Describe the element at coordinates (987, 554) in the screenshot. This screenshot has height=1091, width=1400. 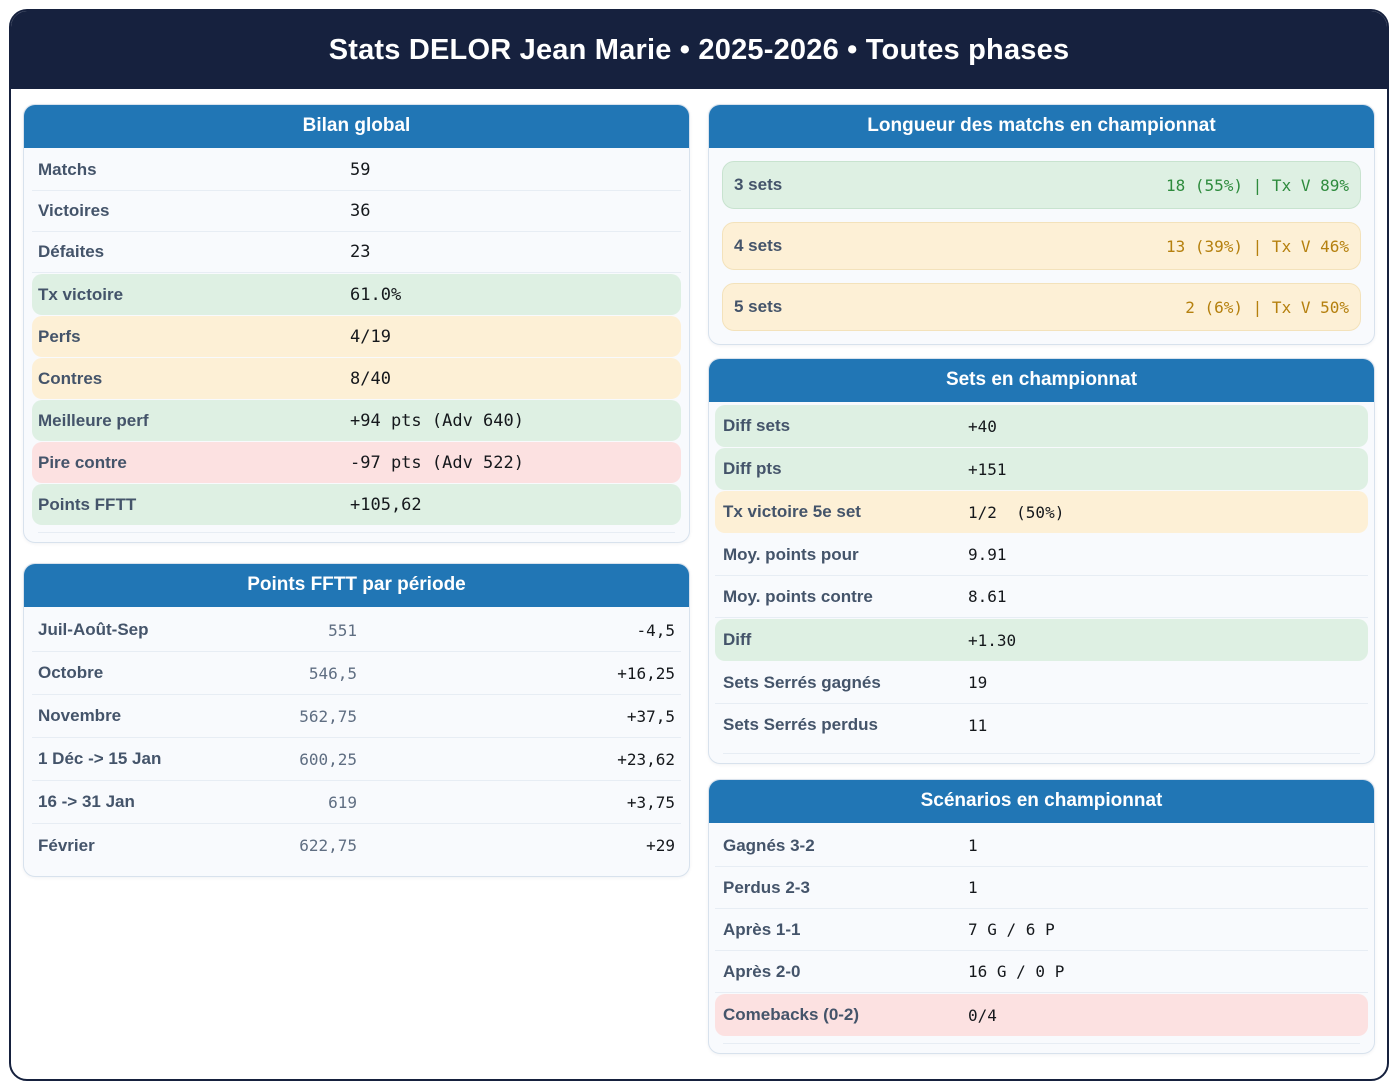
I see `stat-value: 9.91` at that location.